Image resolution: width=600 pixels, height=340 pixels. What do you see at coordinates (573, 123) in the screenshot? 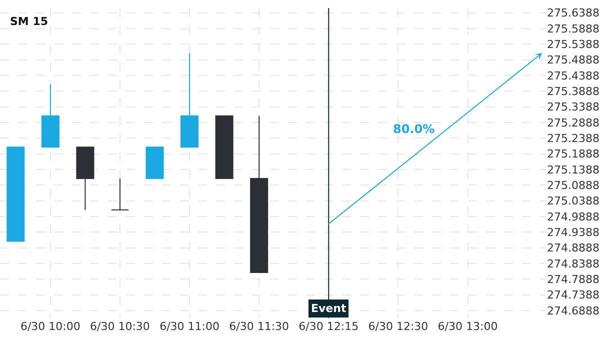
I see `y-tick-label: 275.2888` at bounding box center [573, 123].